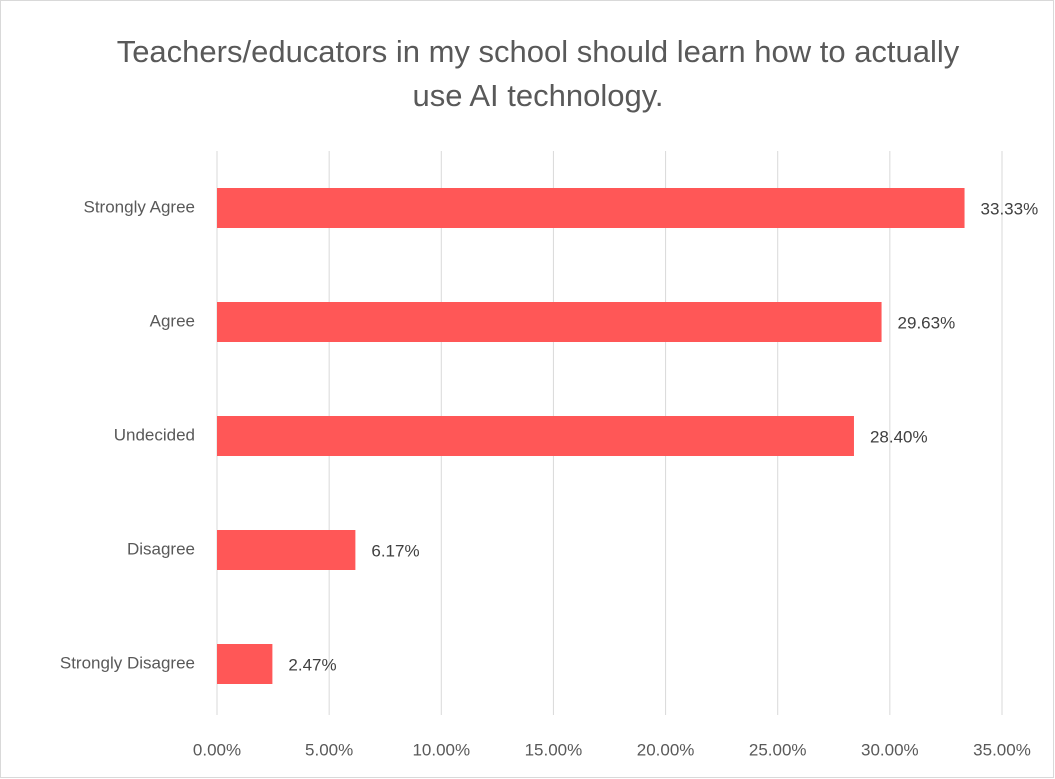 The width and height of the screenshot is (1055, 779). What do you see at coordinates (395, 550) in the screenshot?
I see `value-label: 6.17%` at bounding box center [395, 550].